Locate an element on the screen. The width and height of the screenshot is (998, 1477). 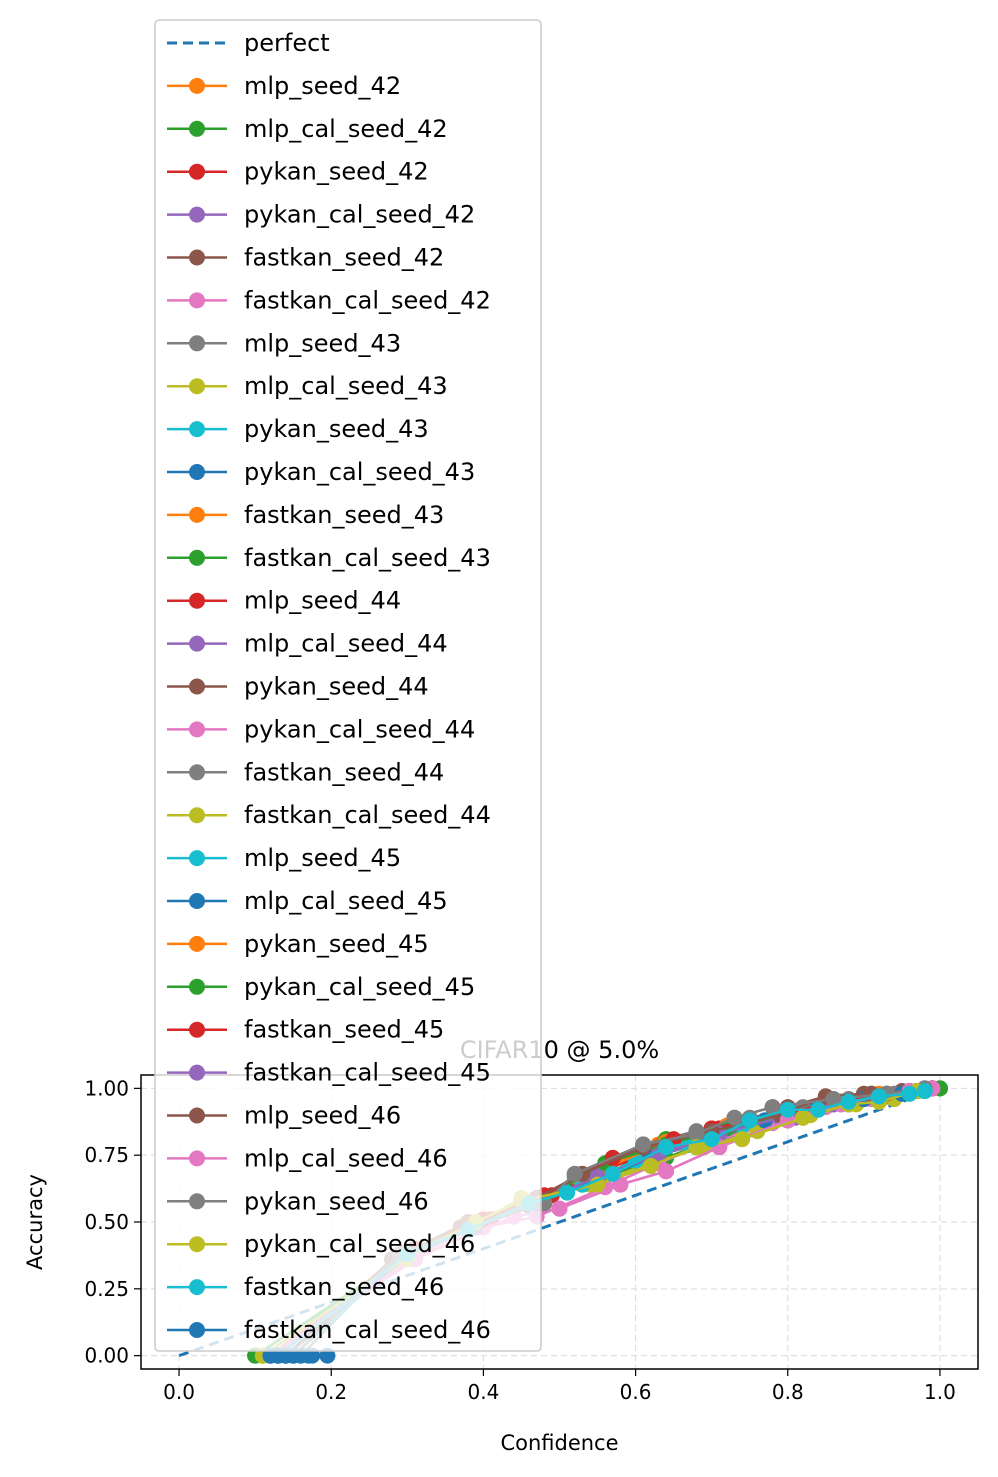
legend-item: mlp_cal_seed_45 is located at coordinates (307, 901).